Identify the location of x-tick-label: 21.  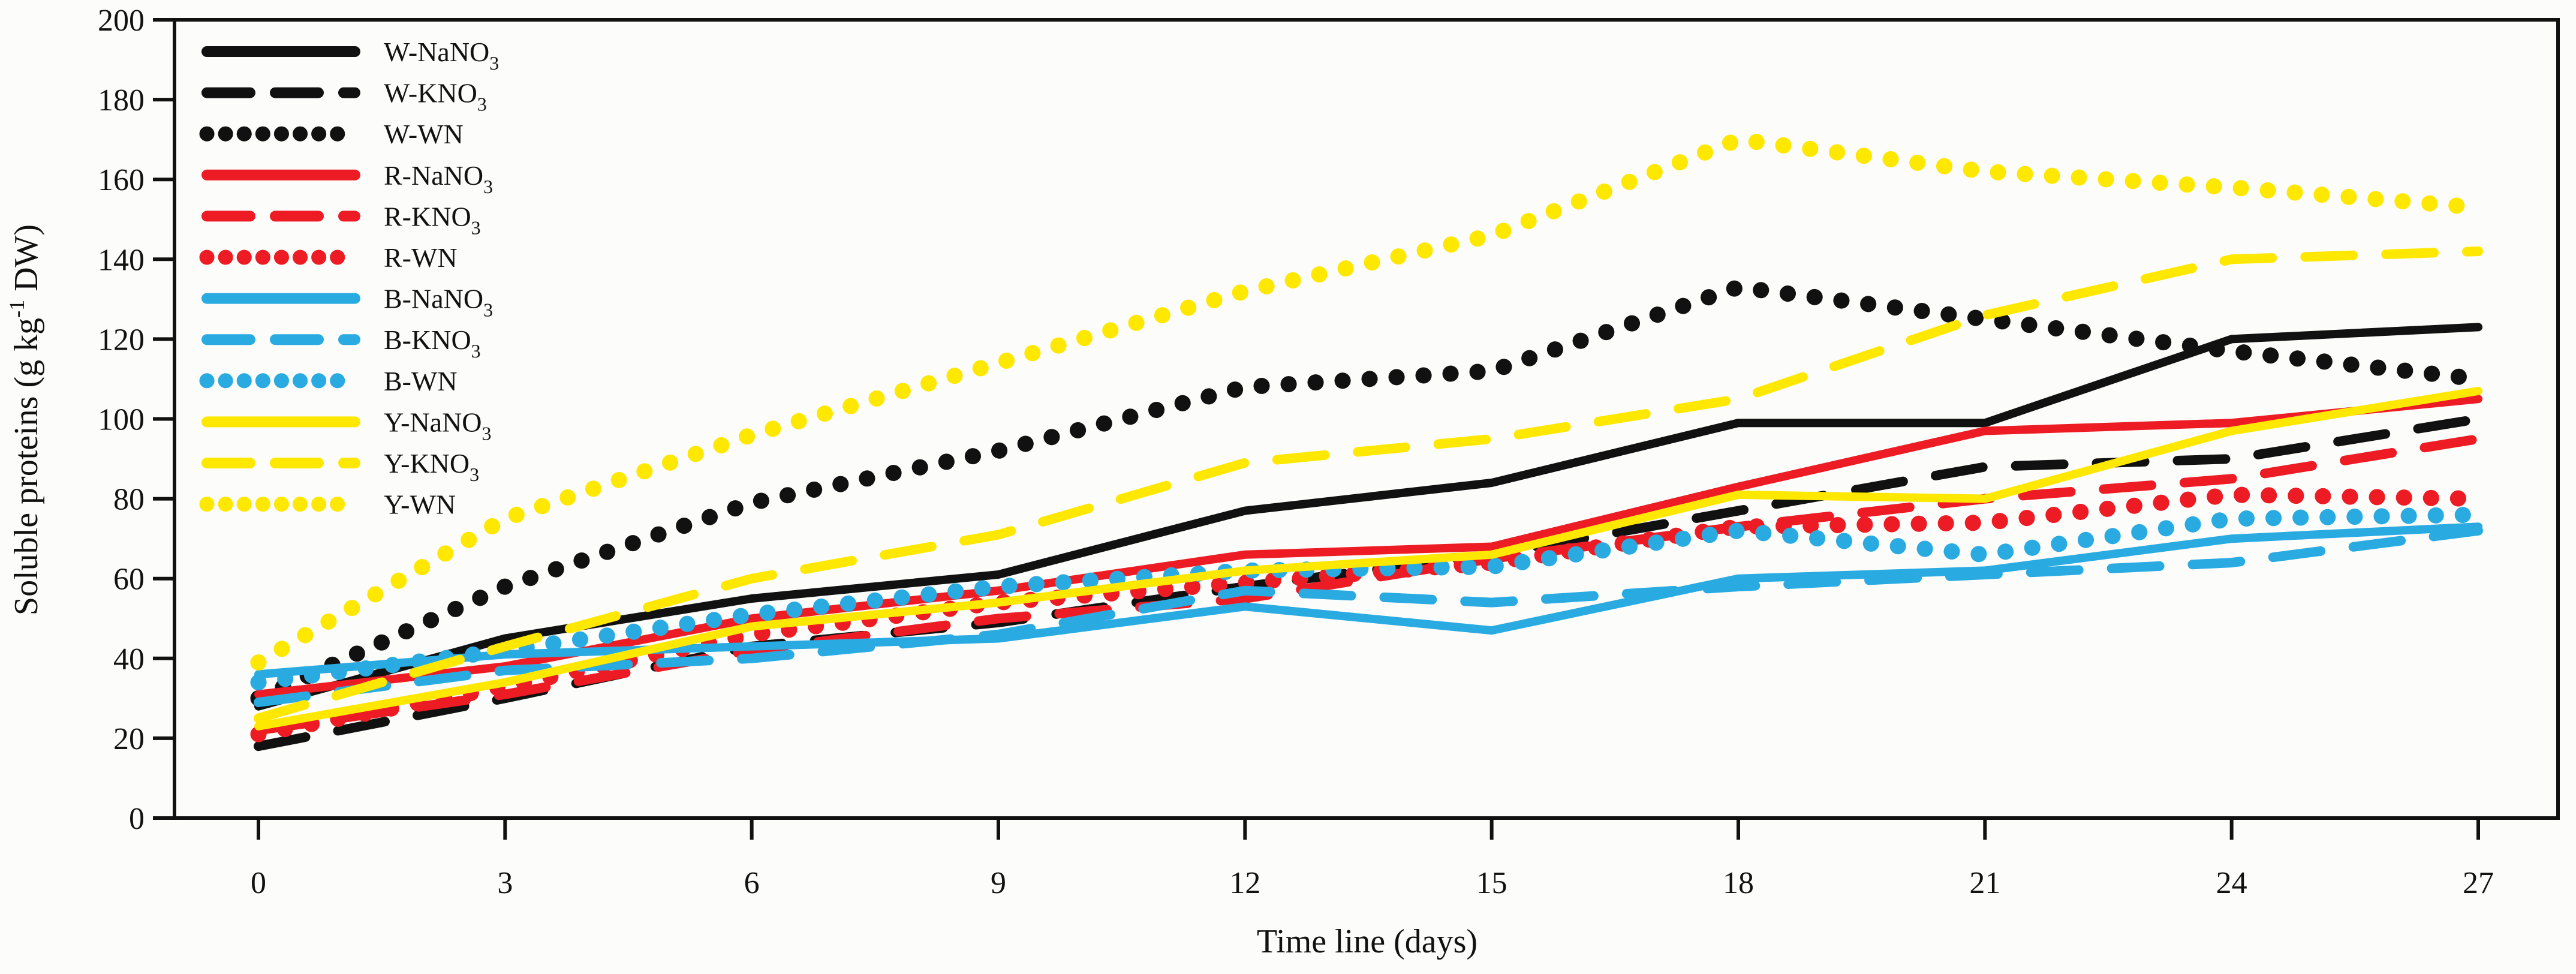
(1985, 883).